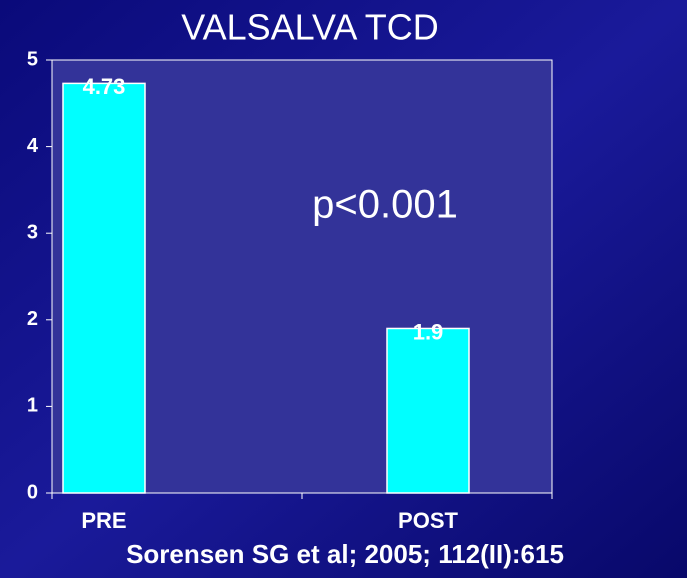  I want to click on footer: Sorensen SG et al; 2005; 112(II):615, so click(345, 554).